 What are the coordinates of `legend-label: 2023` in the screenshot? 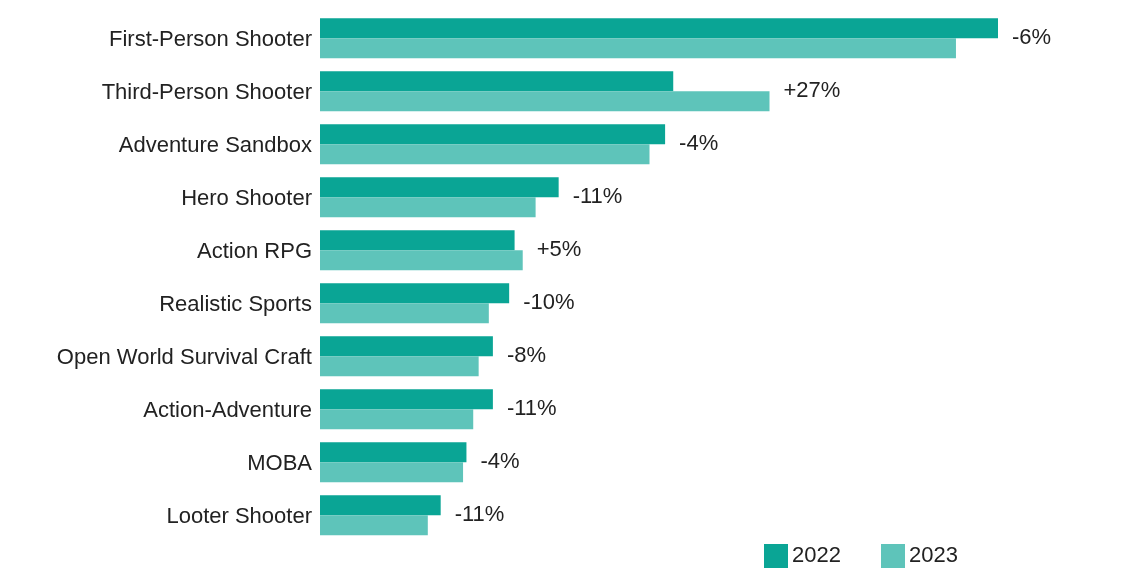 It's located at (933, 554).